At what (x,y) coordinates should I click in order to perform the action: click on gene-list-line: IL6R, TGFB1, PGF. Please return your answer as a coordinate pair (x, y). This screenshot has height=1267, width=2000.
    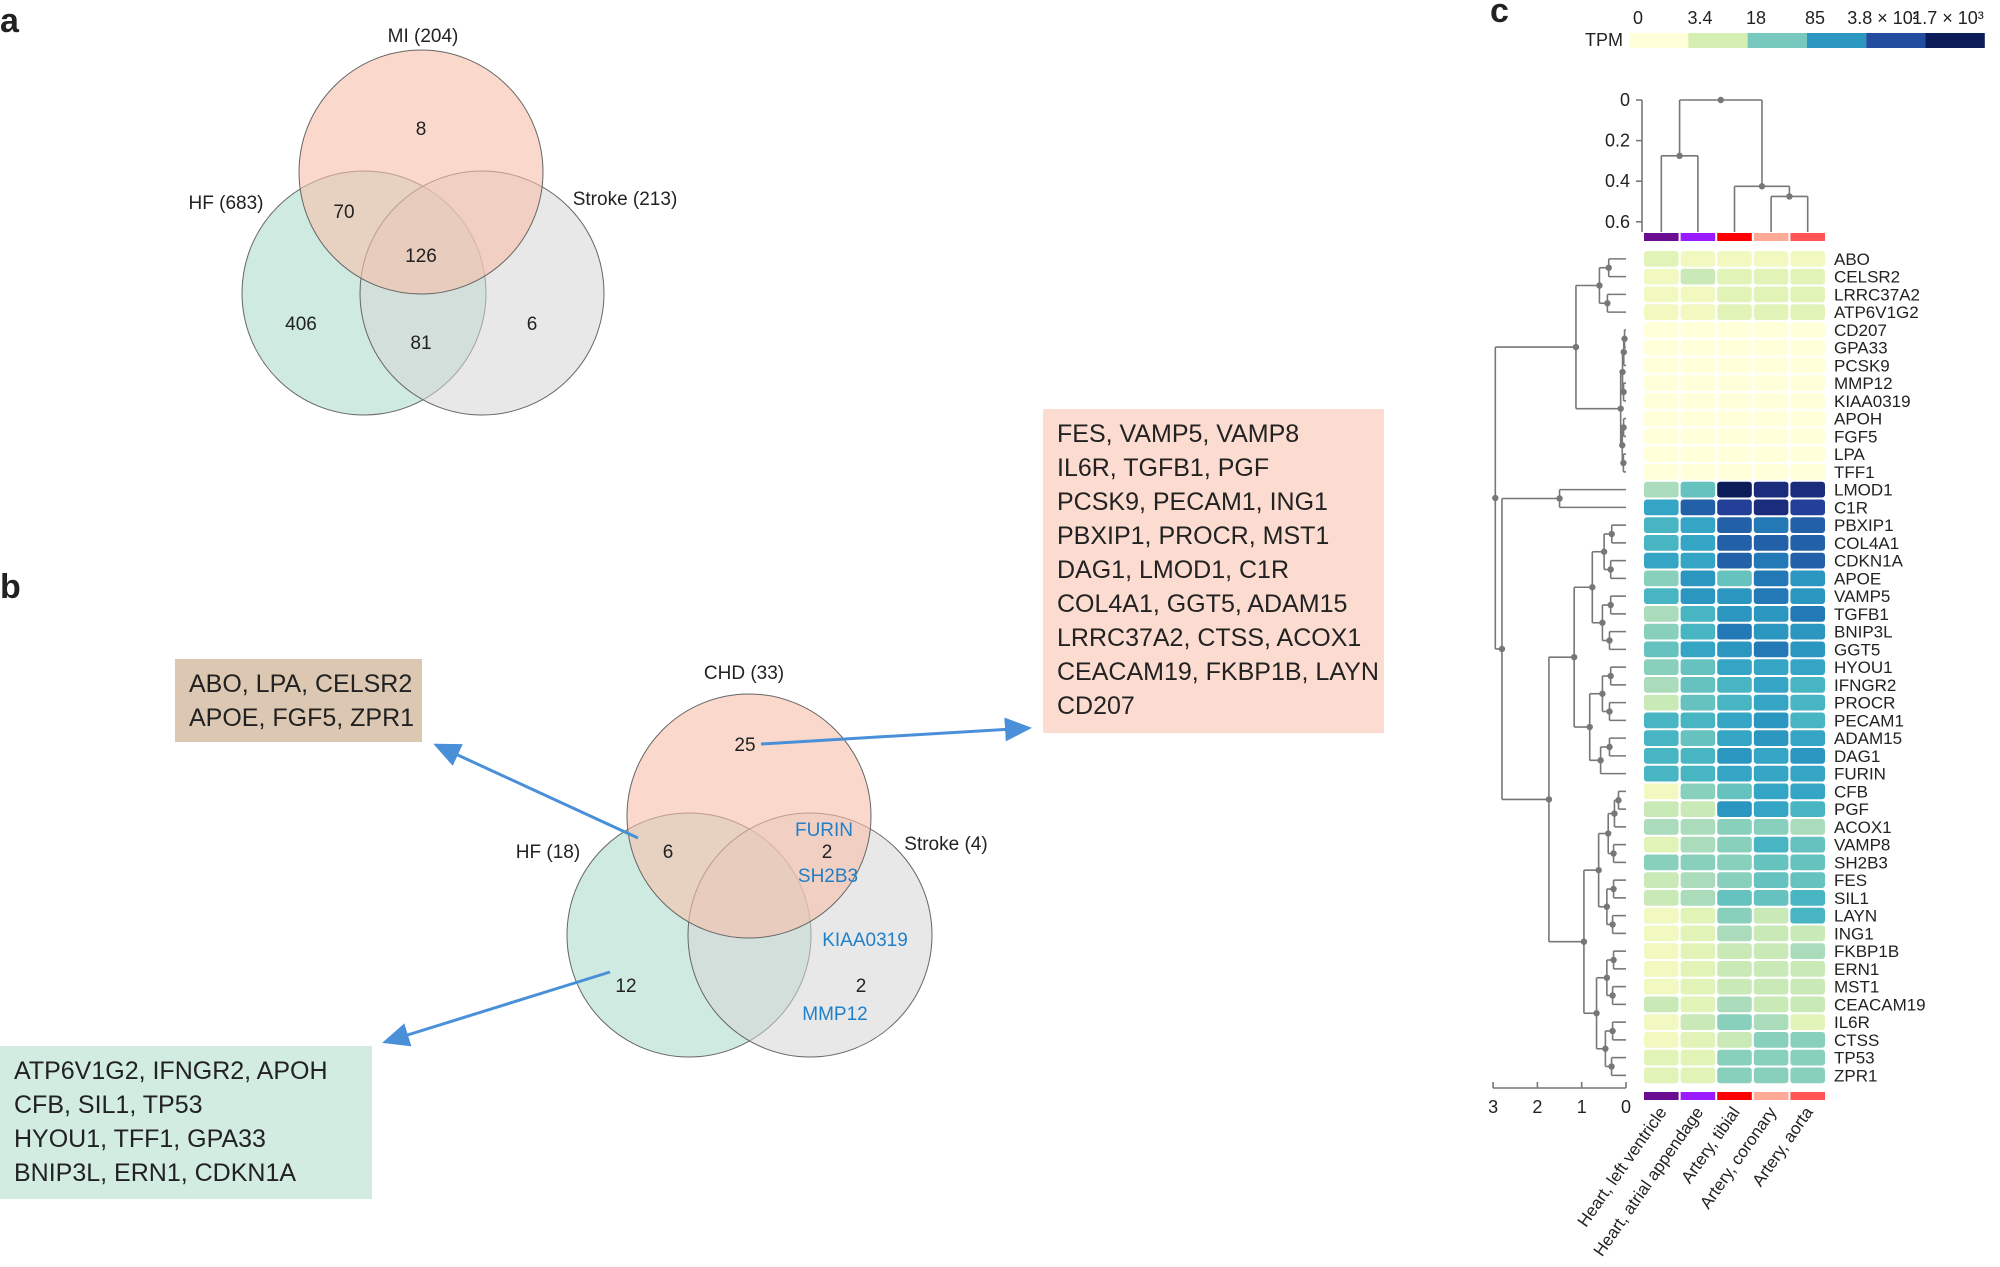
    Looking at the image, I should click on (1163, 468).